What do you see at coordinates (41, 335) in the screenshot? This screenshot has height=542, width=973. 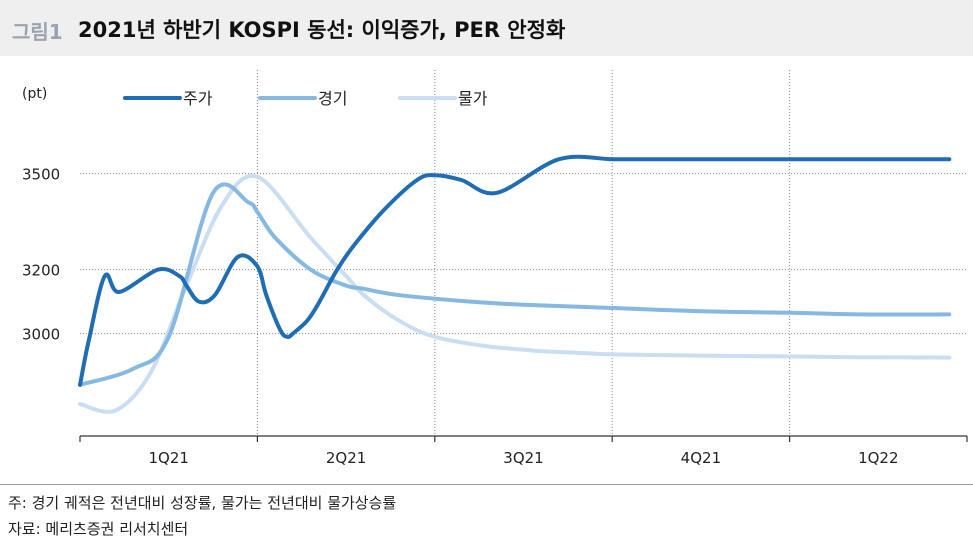 I see `y-tick-label: 3000` at bounding box center [41, 335].